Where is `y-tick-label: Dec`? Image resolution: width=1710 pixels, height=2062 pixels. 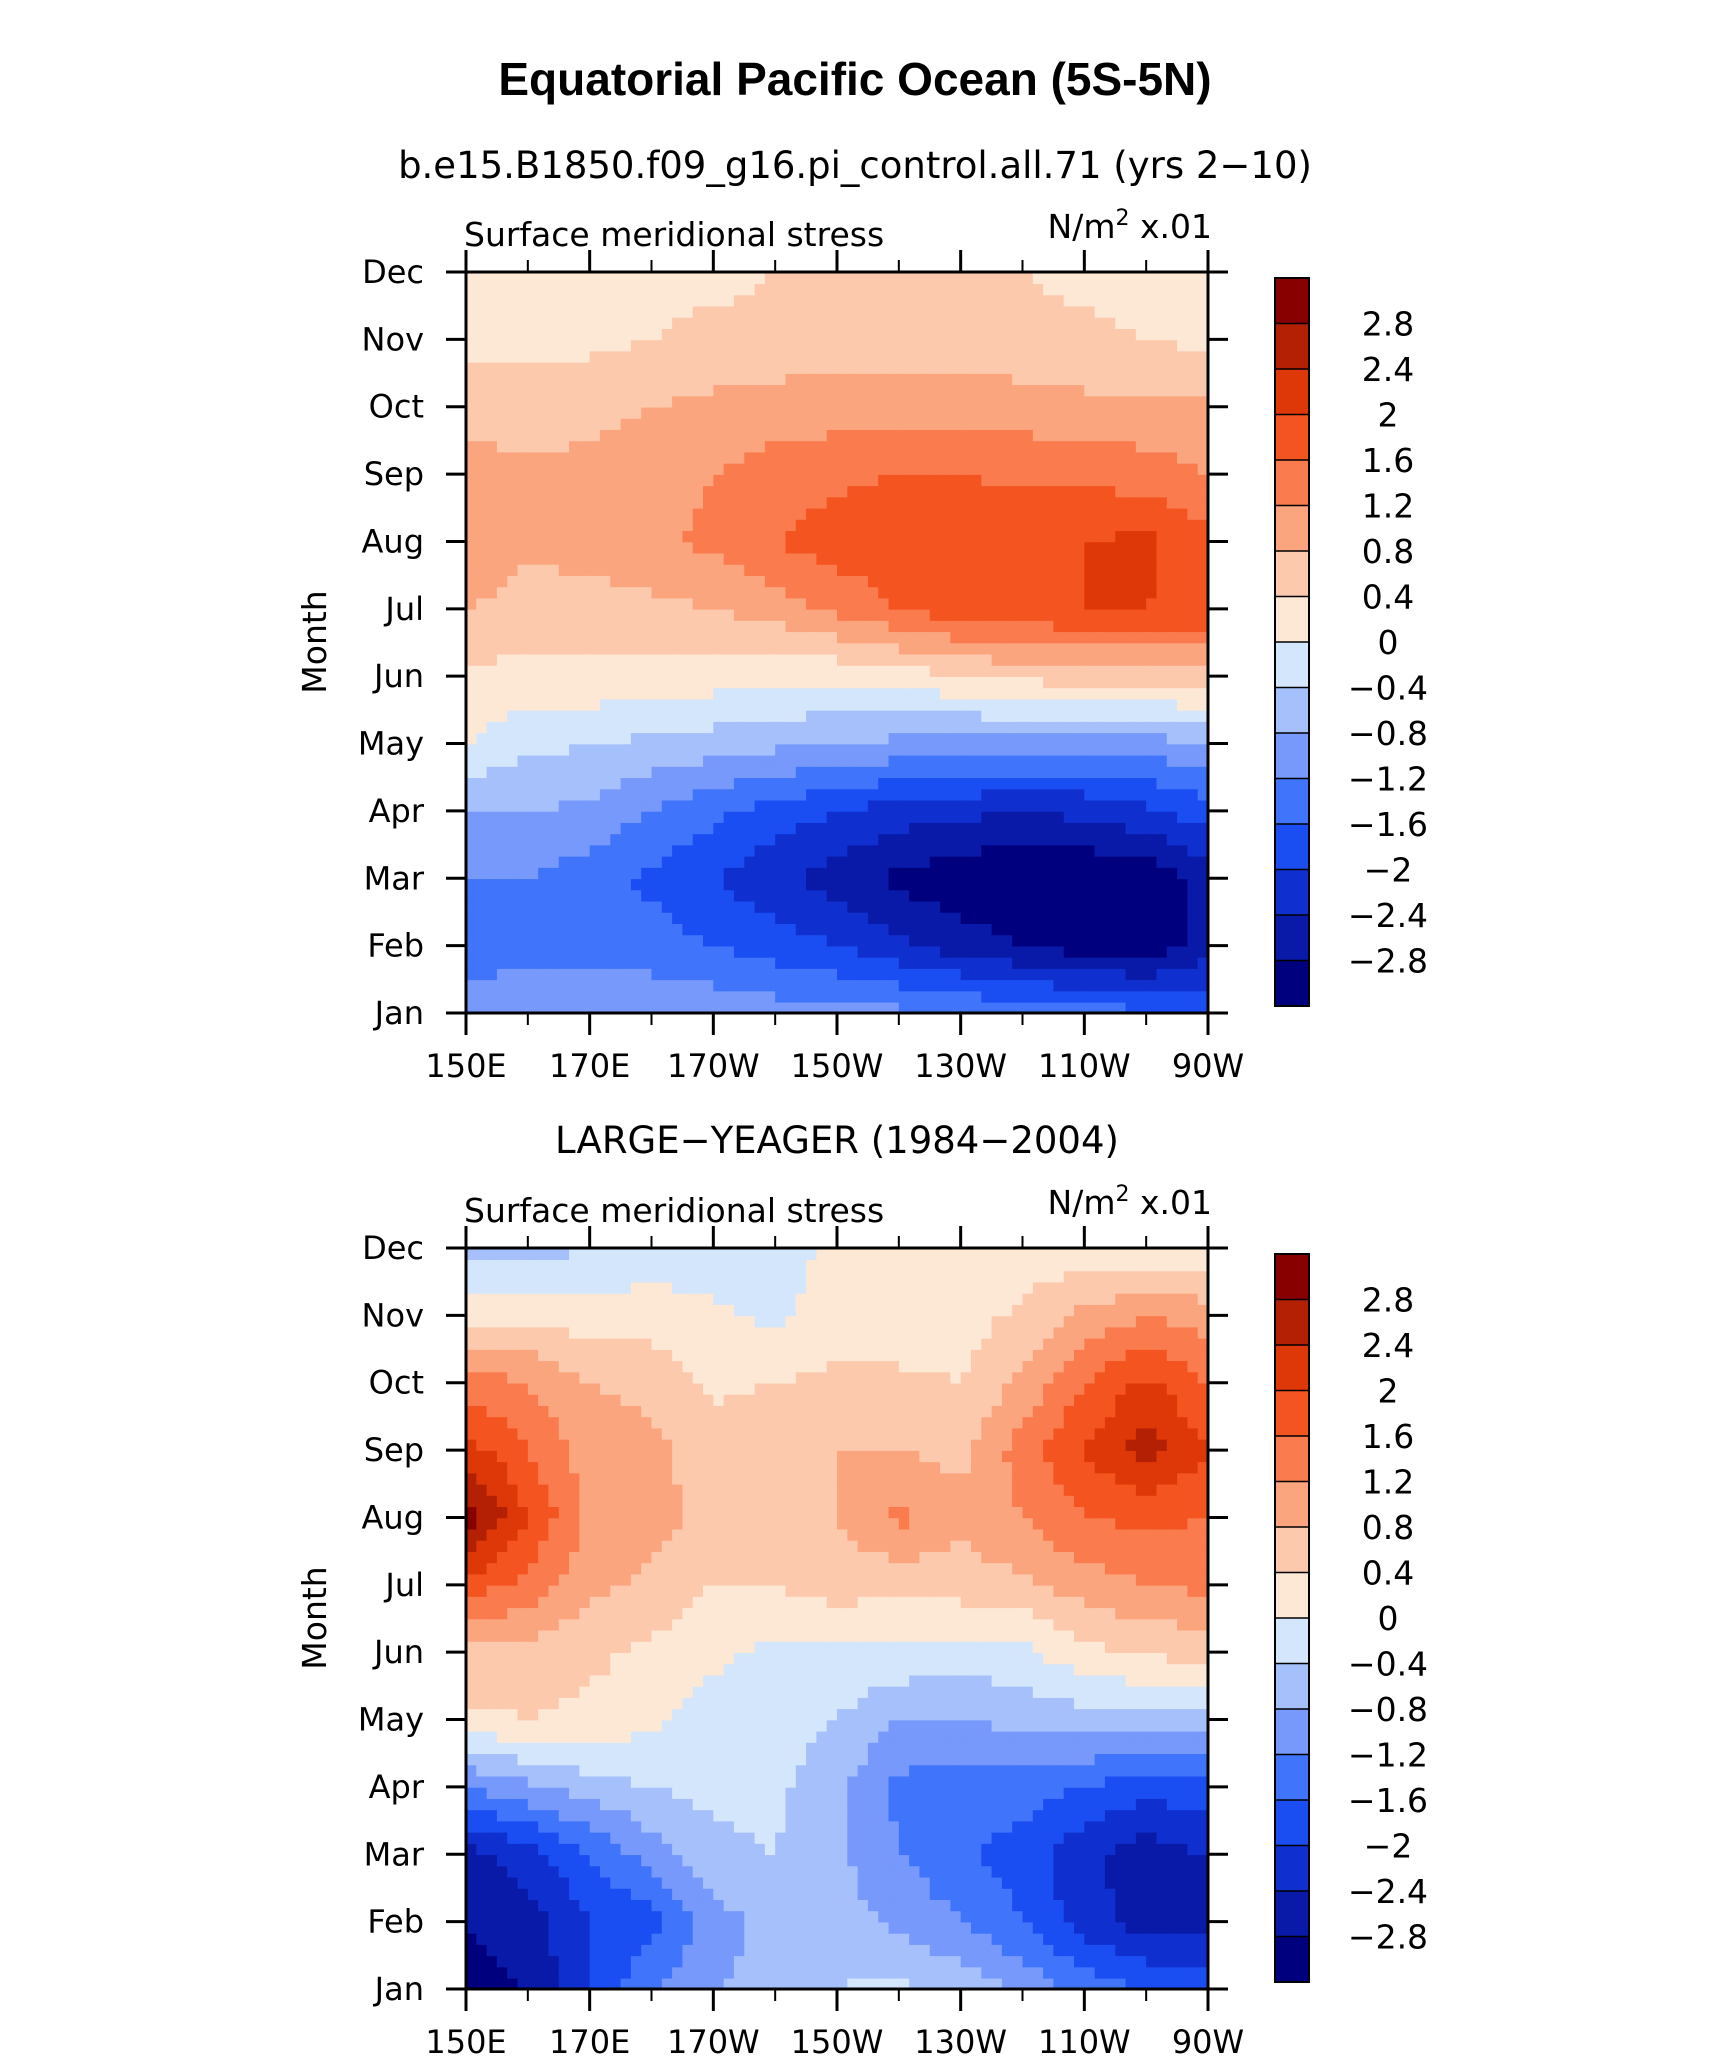
y-tick-label: Dec is located at coordinates (393, 272).